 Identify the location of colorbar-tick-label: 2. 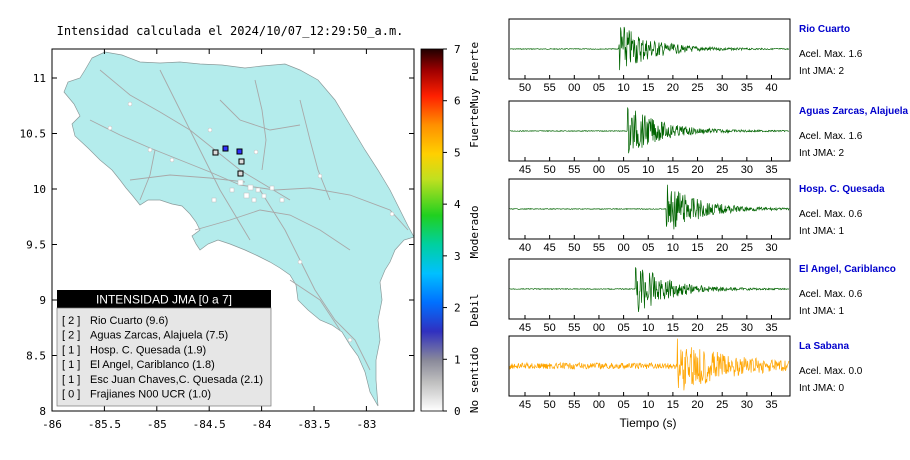
(457, 308).